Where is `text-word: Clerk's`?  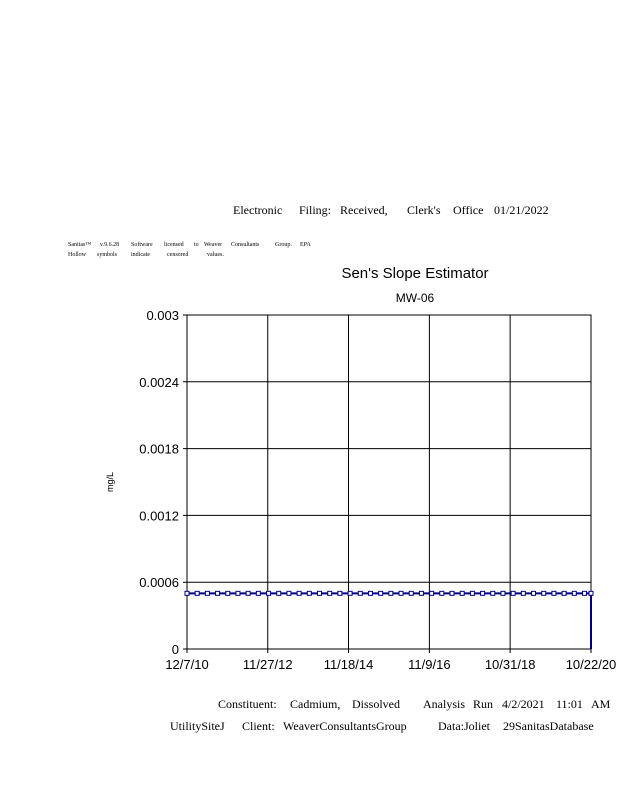 text-word: Clerk's is located at coordinates (424, 210).